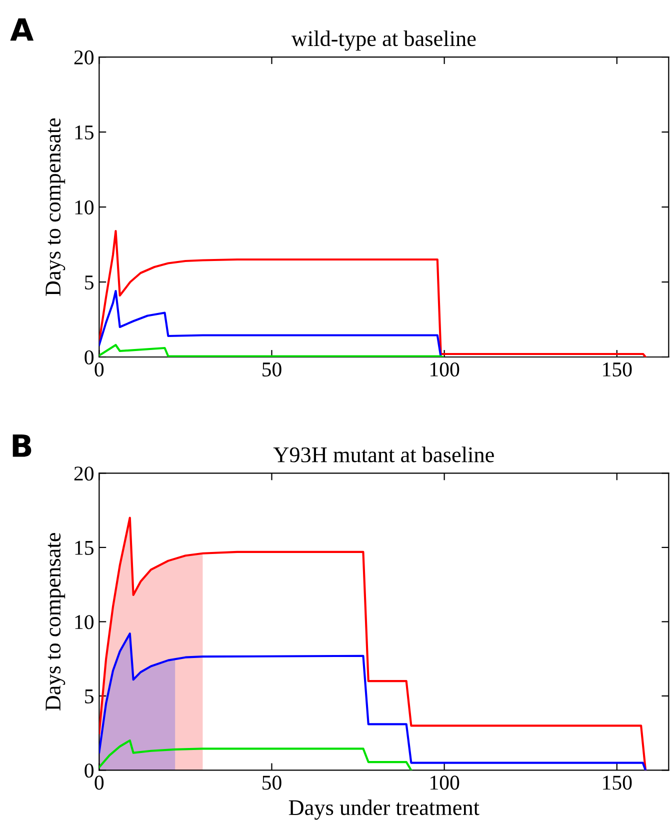  Describe the element at coordinates (383, 40) in the screenshot. I see `chart-title: wild-type at baseline` at that location.